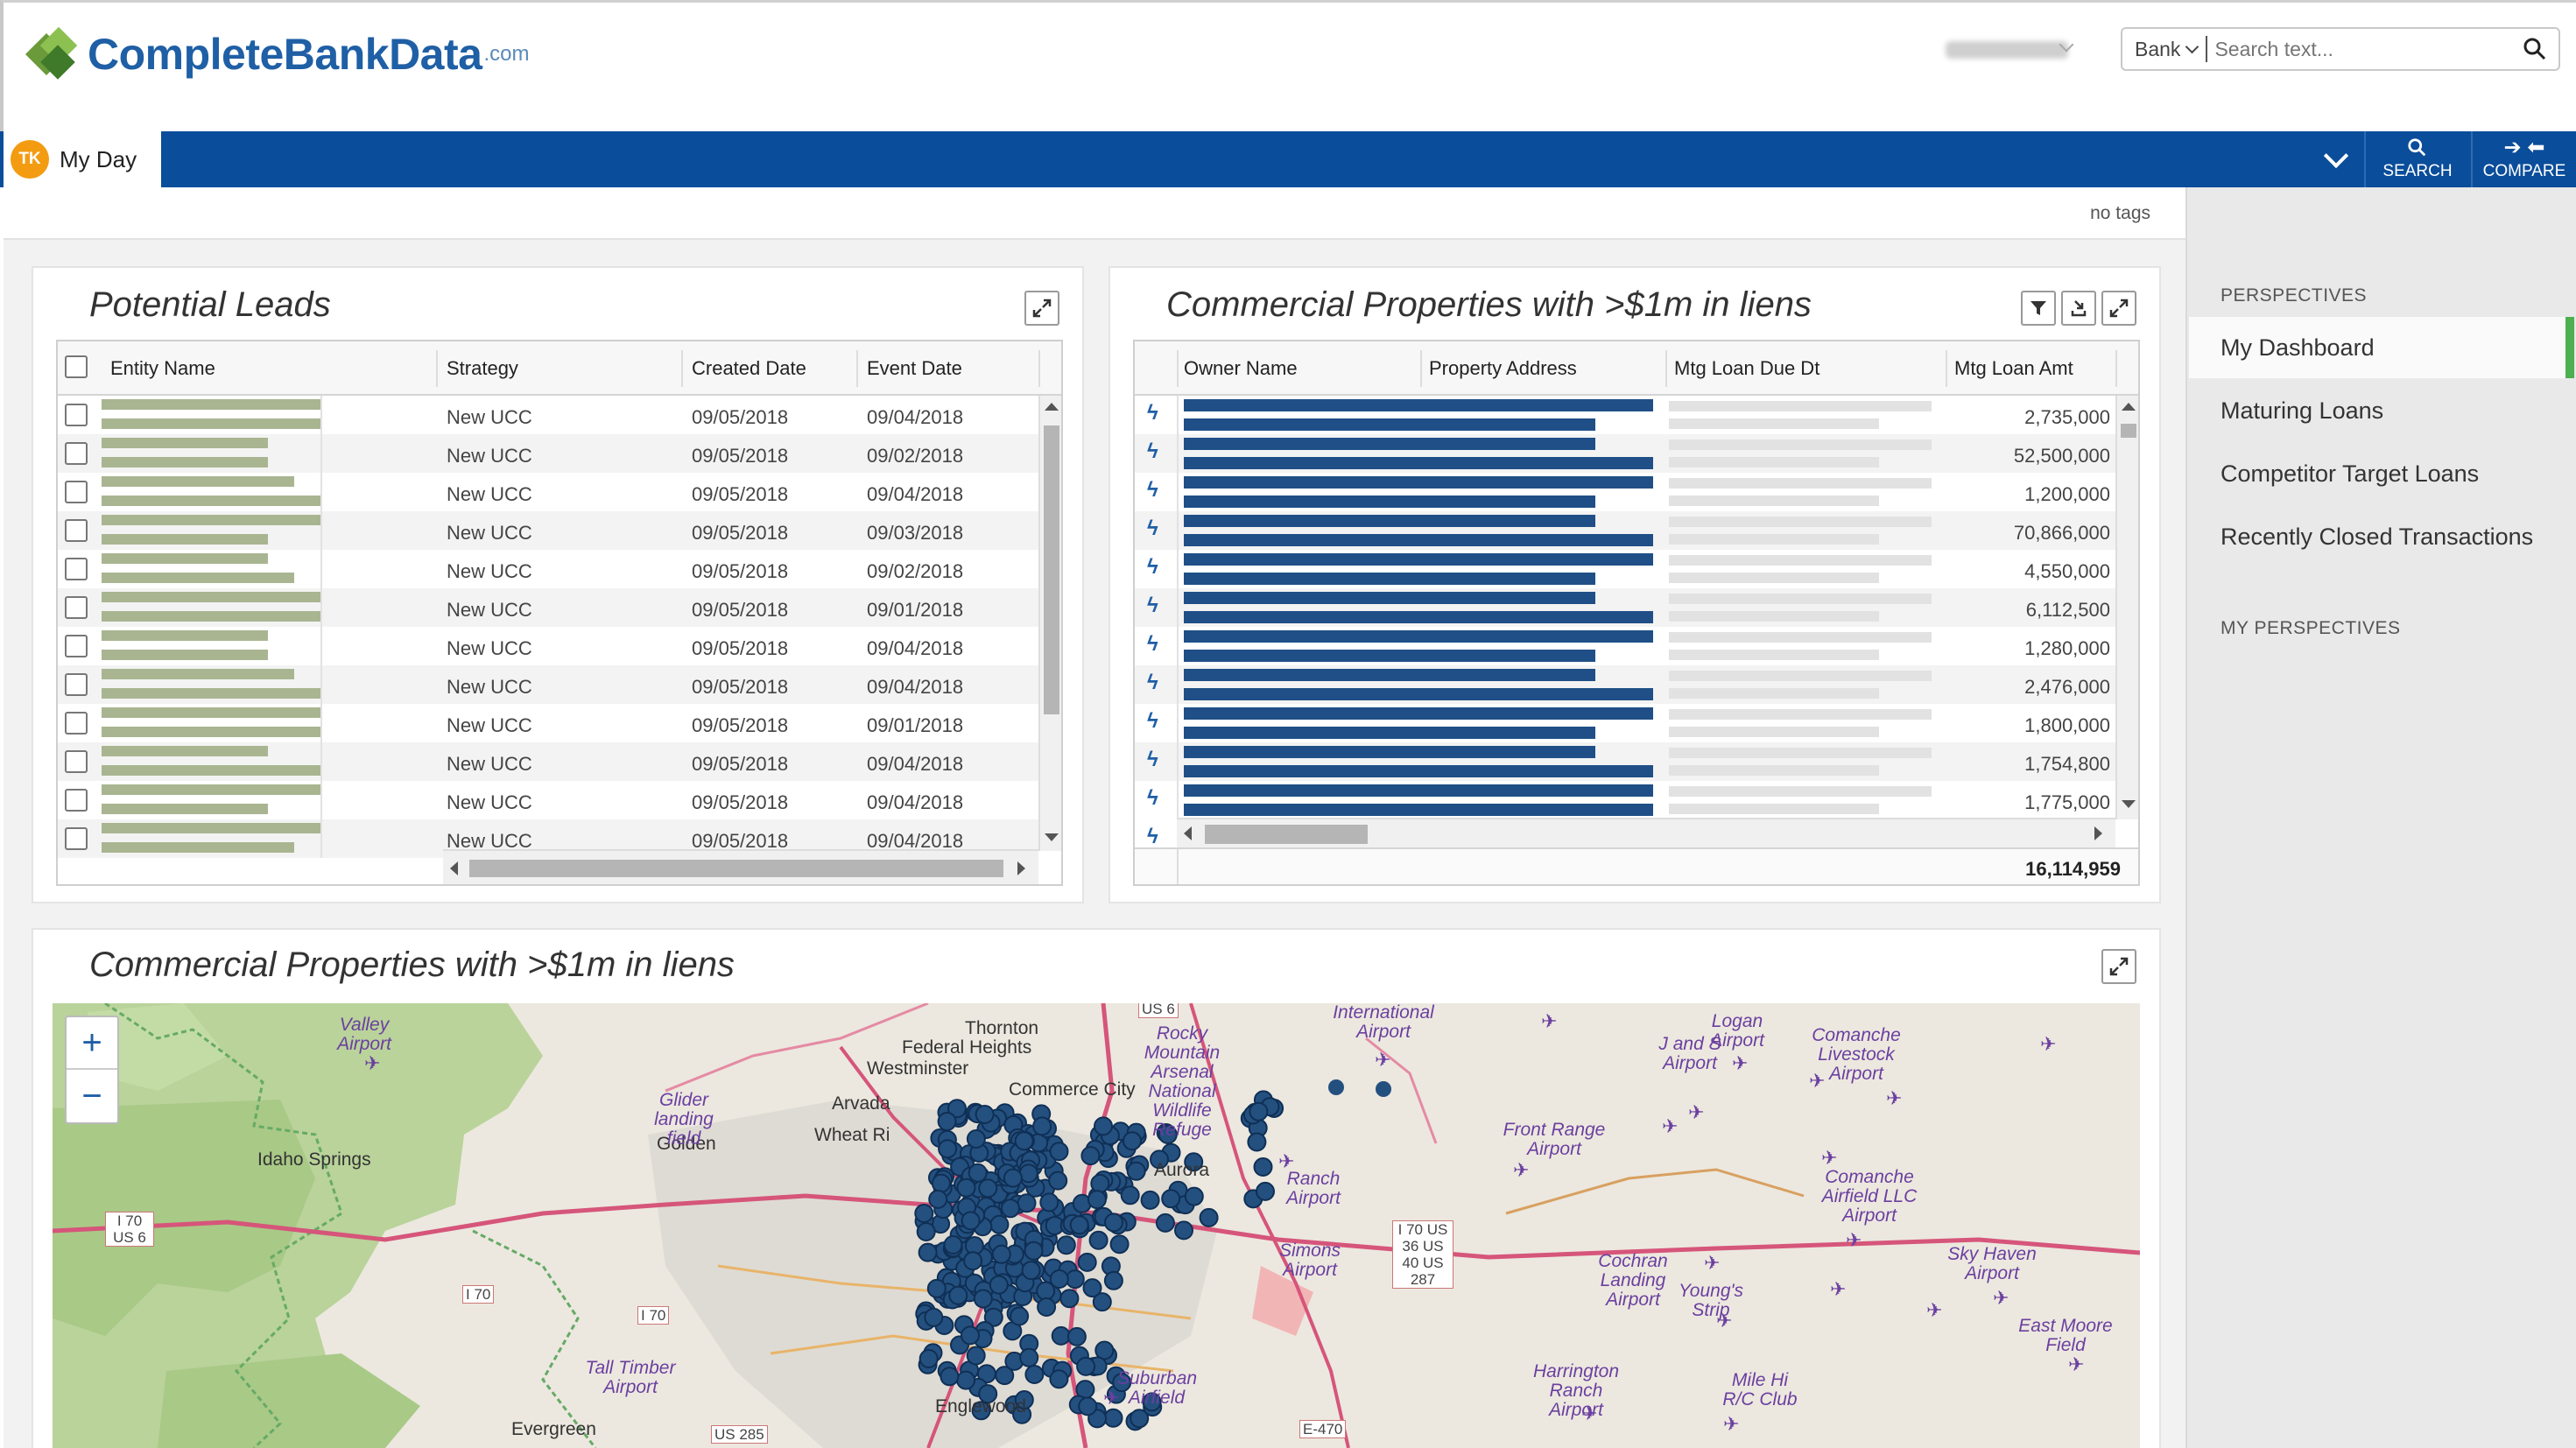 This screenshot has width=2576, height=1448. I want to click on perspective-competitor-target-loans: Competitor Target Loans, so click(2350, 473).